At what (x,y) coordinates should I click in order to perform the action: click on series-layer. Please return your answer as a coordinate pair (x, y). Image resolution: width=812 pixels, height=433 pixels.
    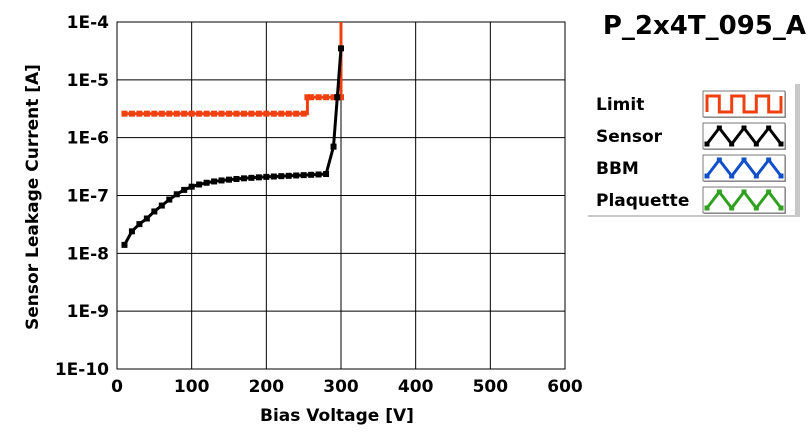
    Looking at the image, I should click on (232, 135).